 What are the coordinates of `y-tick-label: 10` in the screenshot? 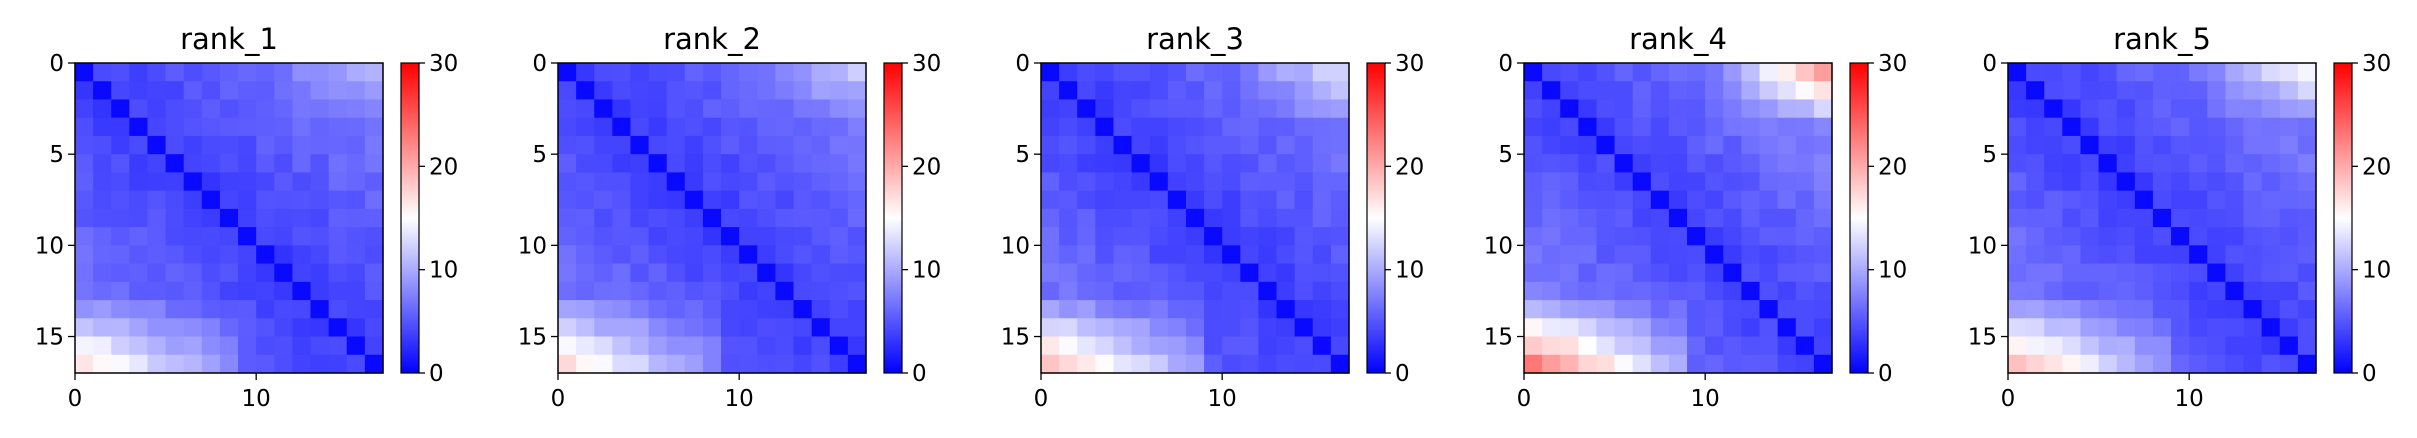 It's located at (1498, 246).